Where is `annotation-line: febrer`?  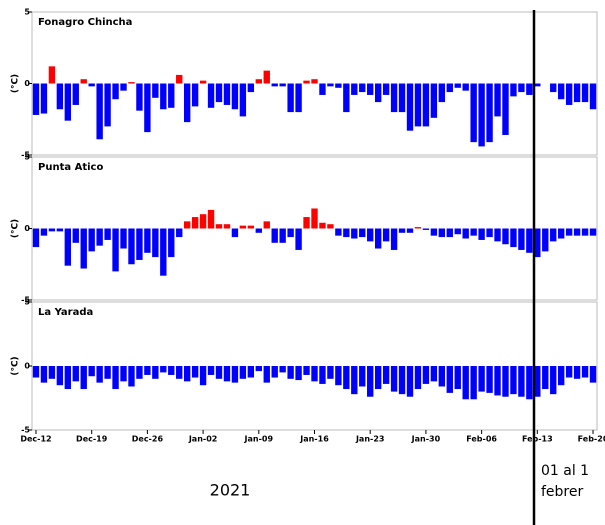 annotation-line: febrer is located at coordinates (562, 492).